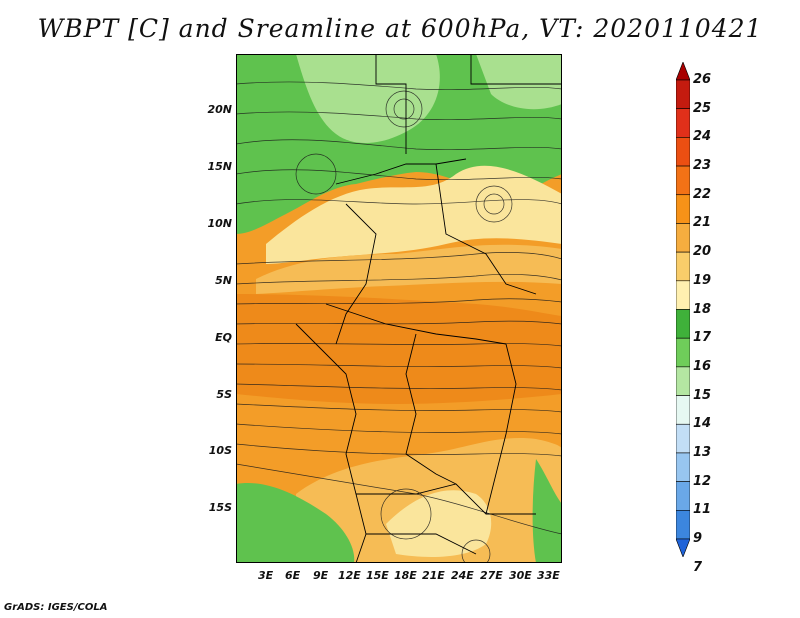 The height and width of the screenshot is (618, 800). Describe the element at coordinates (698, 567) in the screenshot. I see `colorbar-label: 7` at that location.